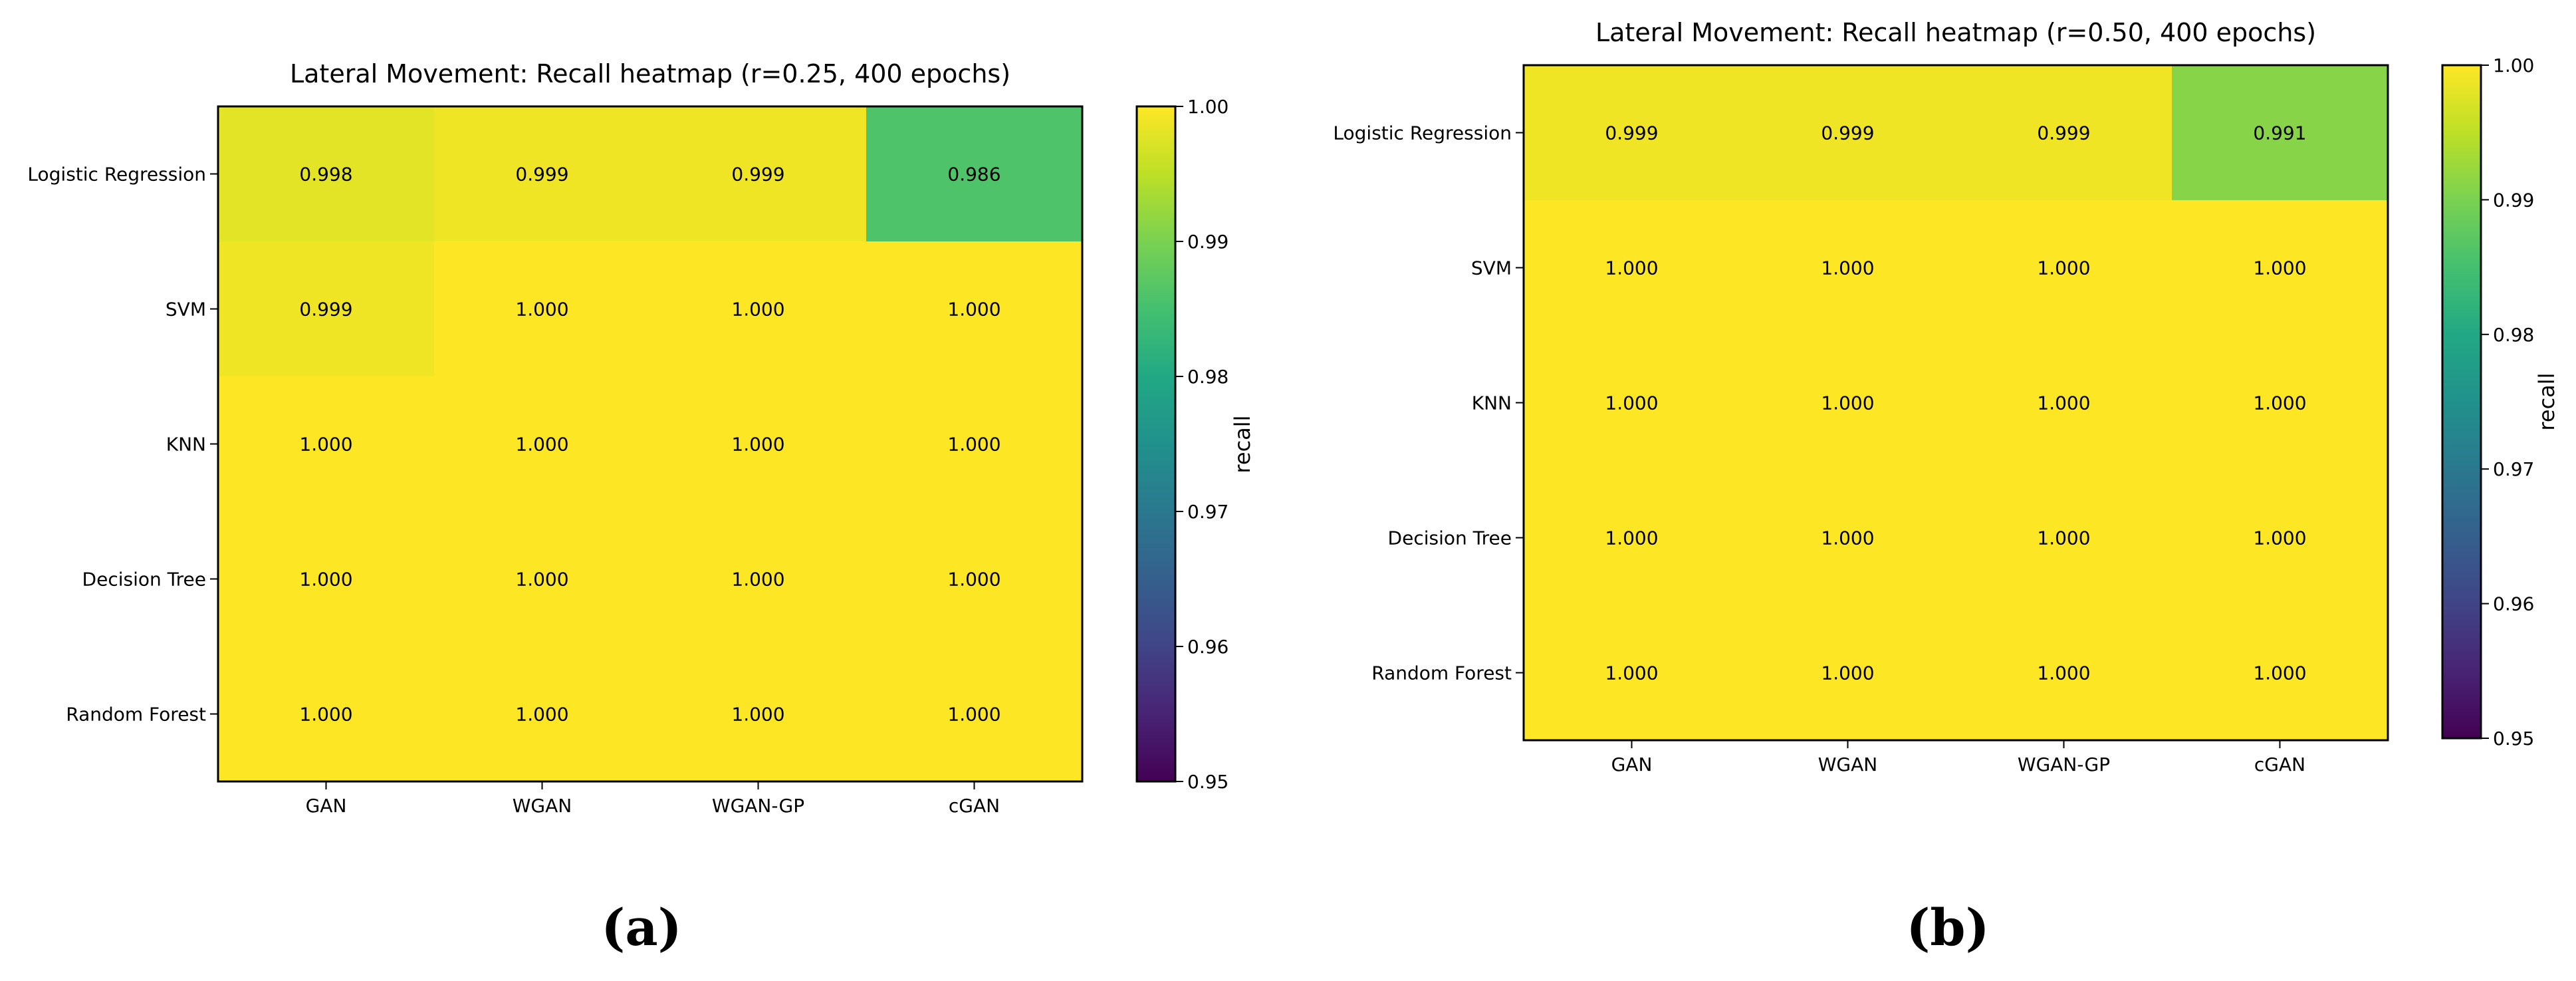 The height and width of the screenshot is (981, 2576). I want to click on column-tick-label: GAN, so click(1632, 764).